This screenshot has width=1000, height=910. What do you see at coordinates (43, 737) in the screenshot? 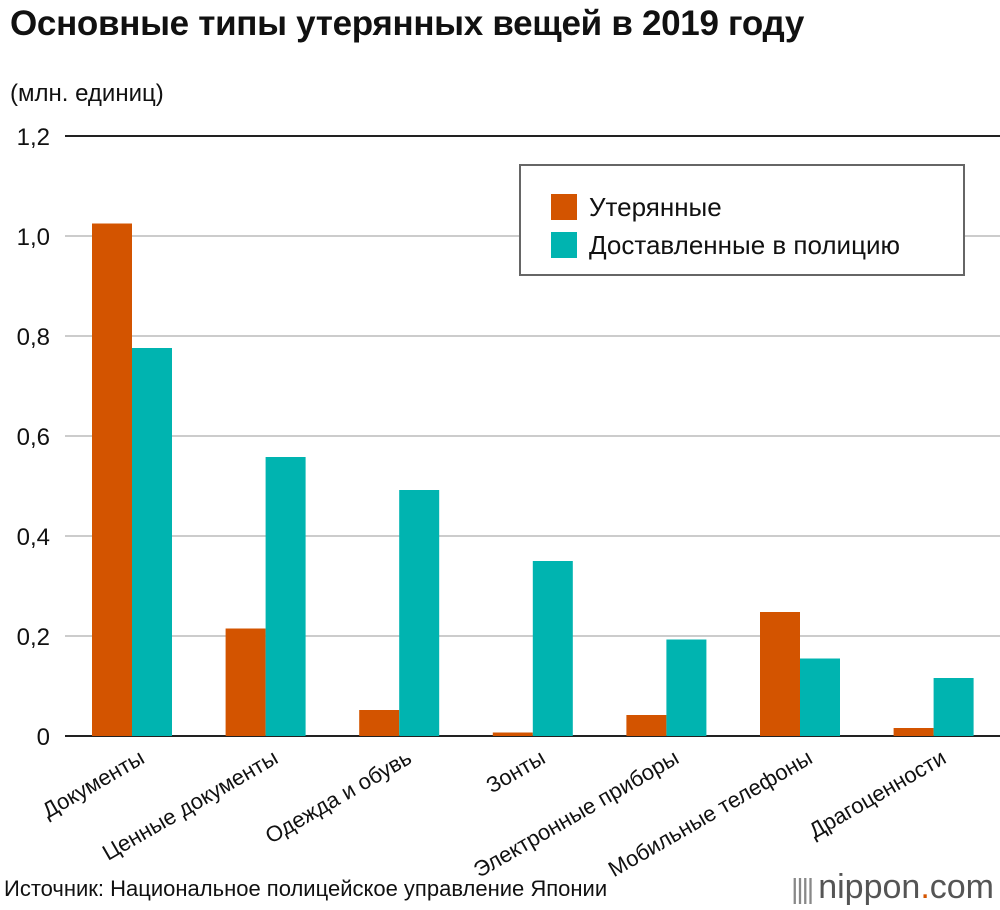
I see `y-tick-label: 0` at bounding box center [43, 737].